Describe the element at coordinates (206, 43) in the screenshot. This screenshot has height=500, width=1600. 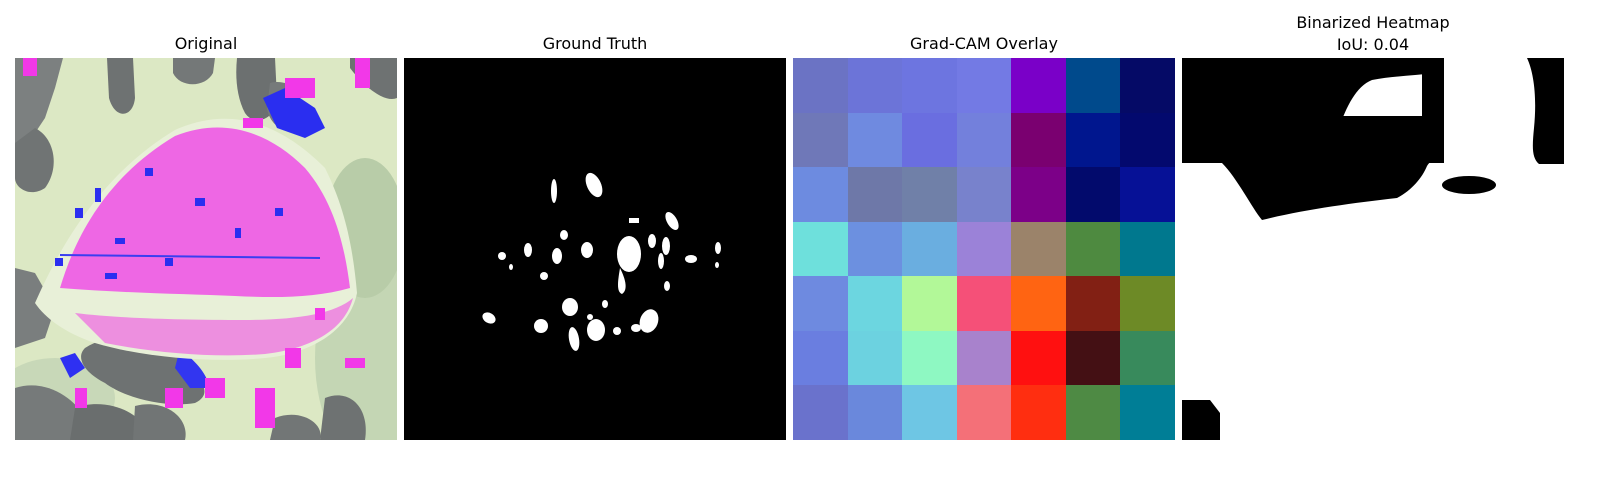
I see `panel-title-original: Original` at that location.